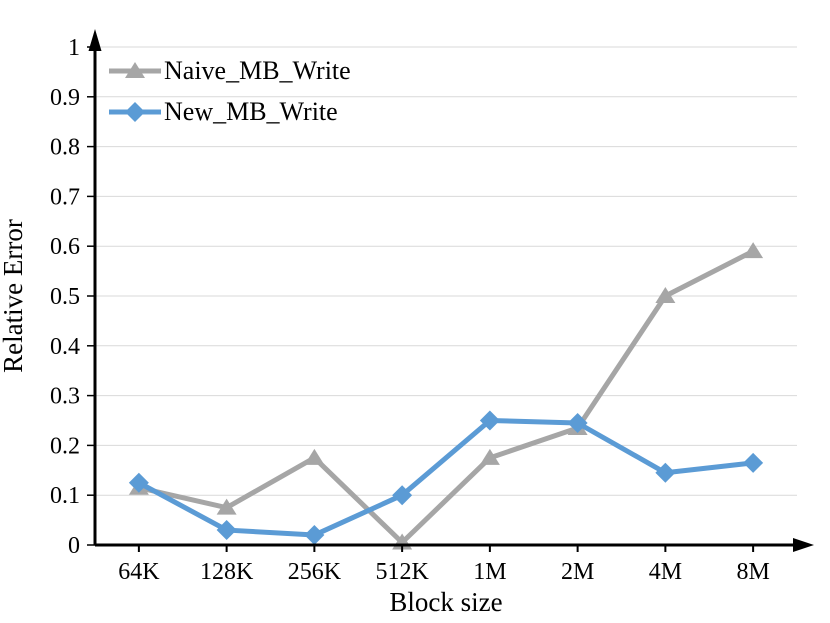 The height and width of the screenshot is (623, 830). Describe the element at coordinates (95, 40) in the screenshot. I see `y-axis-arrow-icon` at that location.